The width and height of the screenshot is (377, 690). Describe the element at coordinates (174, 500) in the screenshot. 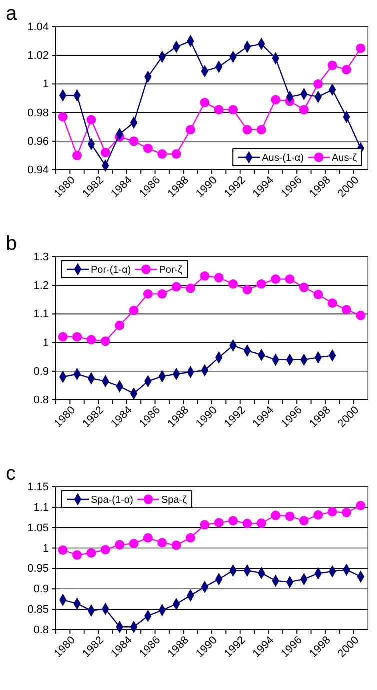

I see `legend-label: Spa-ζ` at that location.